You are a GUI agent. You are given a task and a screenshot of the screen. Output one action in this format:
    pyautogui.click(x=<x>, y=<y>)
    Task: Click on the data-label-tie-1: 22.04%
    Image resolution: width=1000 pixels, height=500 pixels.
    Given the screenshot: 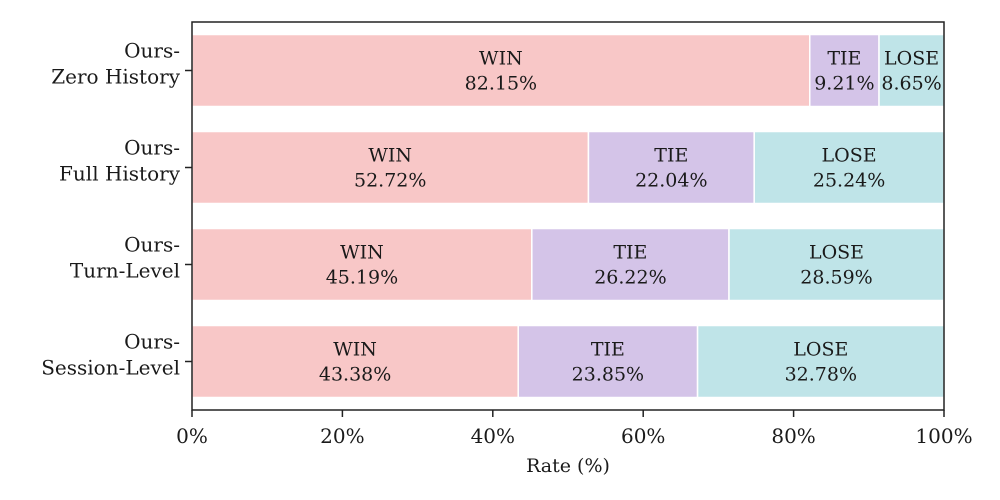 What is the action you would take?
    pyautogui.click(x=671, y=181)
    